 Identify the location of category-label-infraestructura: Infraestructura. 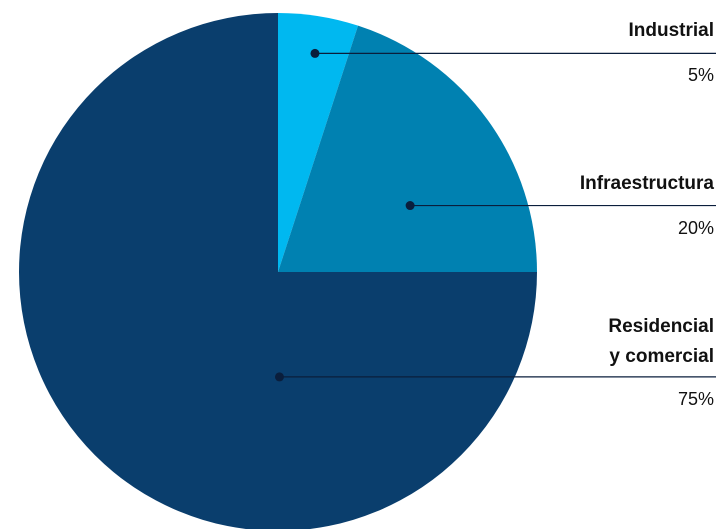
(647, 183).